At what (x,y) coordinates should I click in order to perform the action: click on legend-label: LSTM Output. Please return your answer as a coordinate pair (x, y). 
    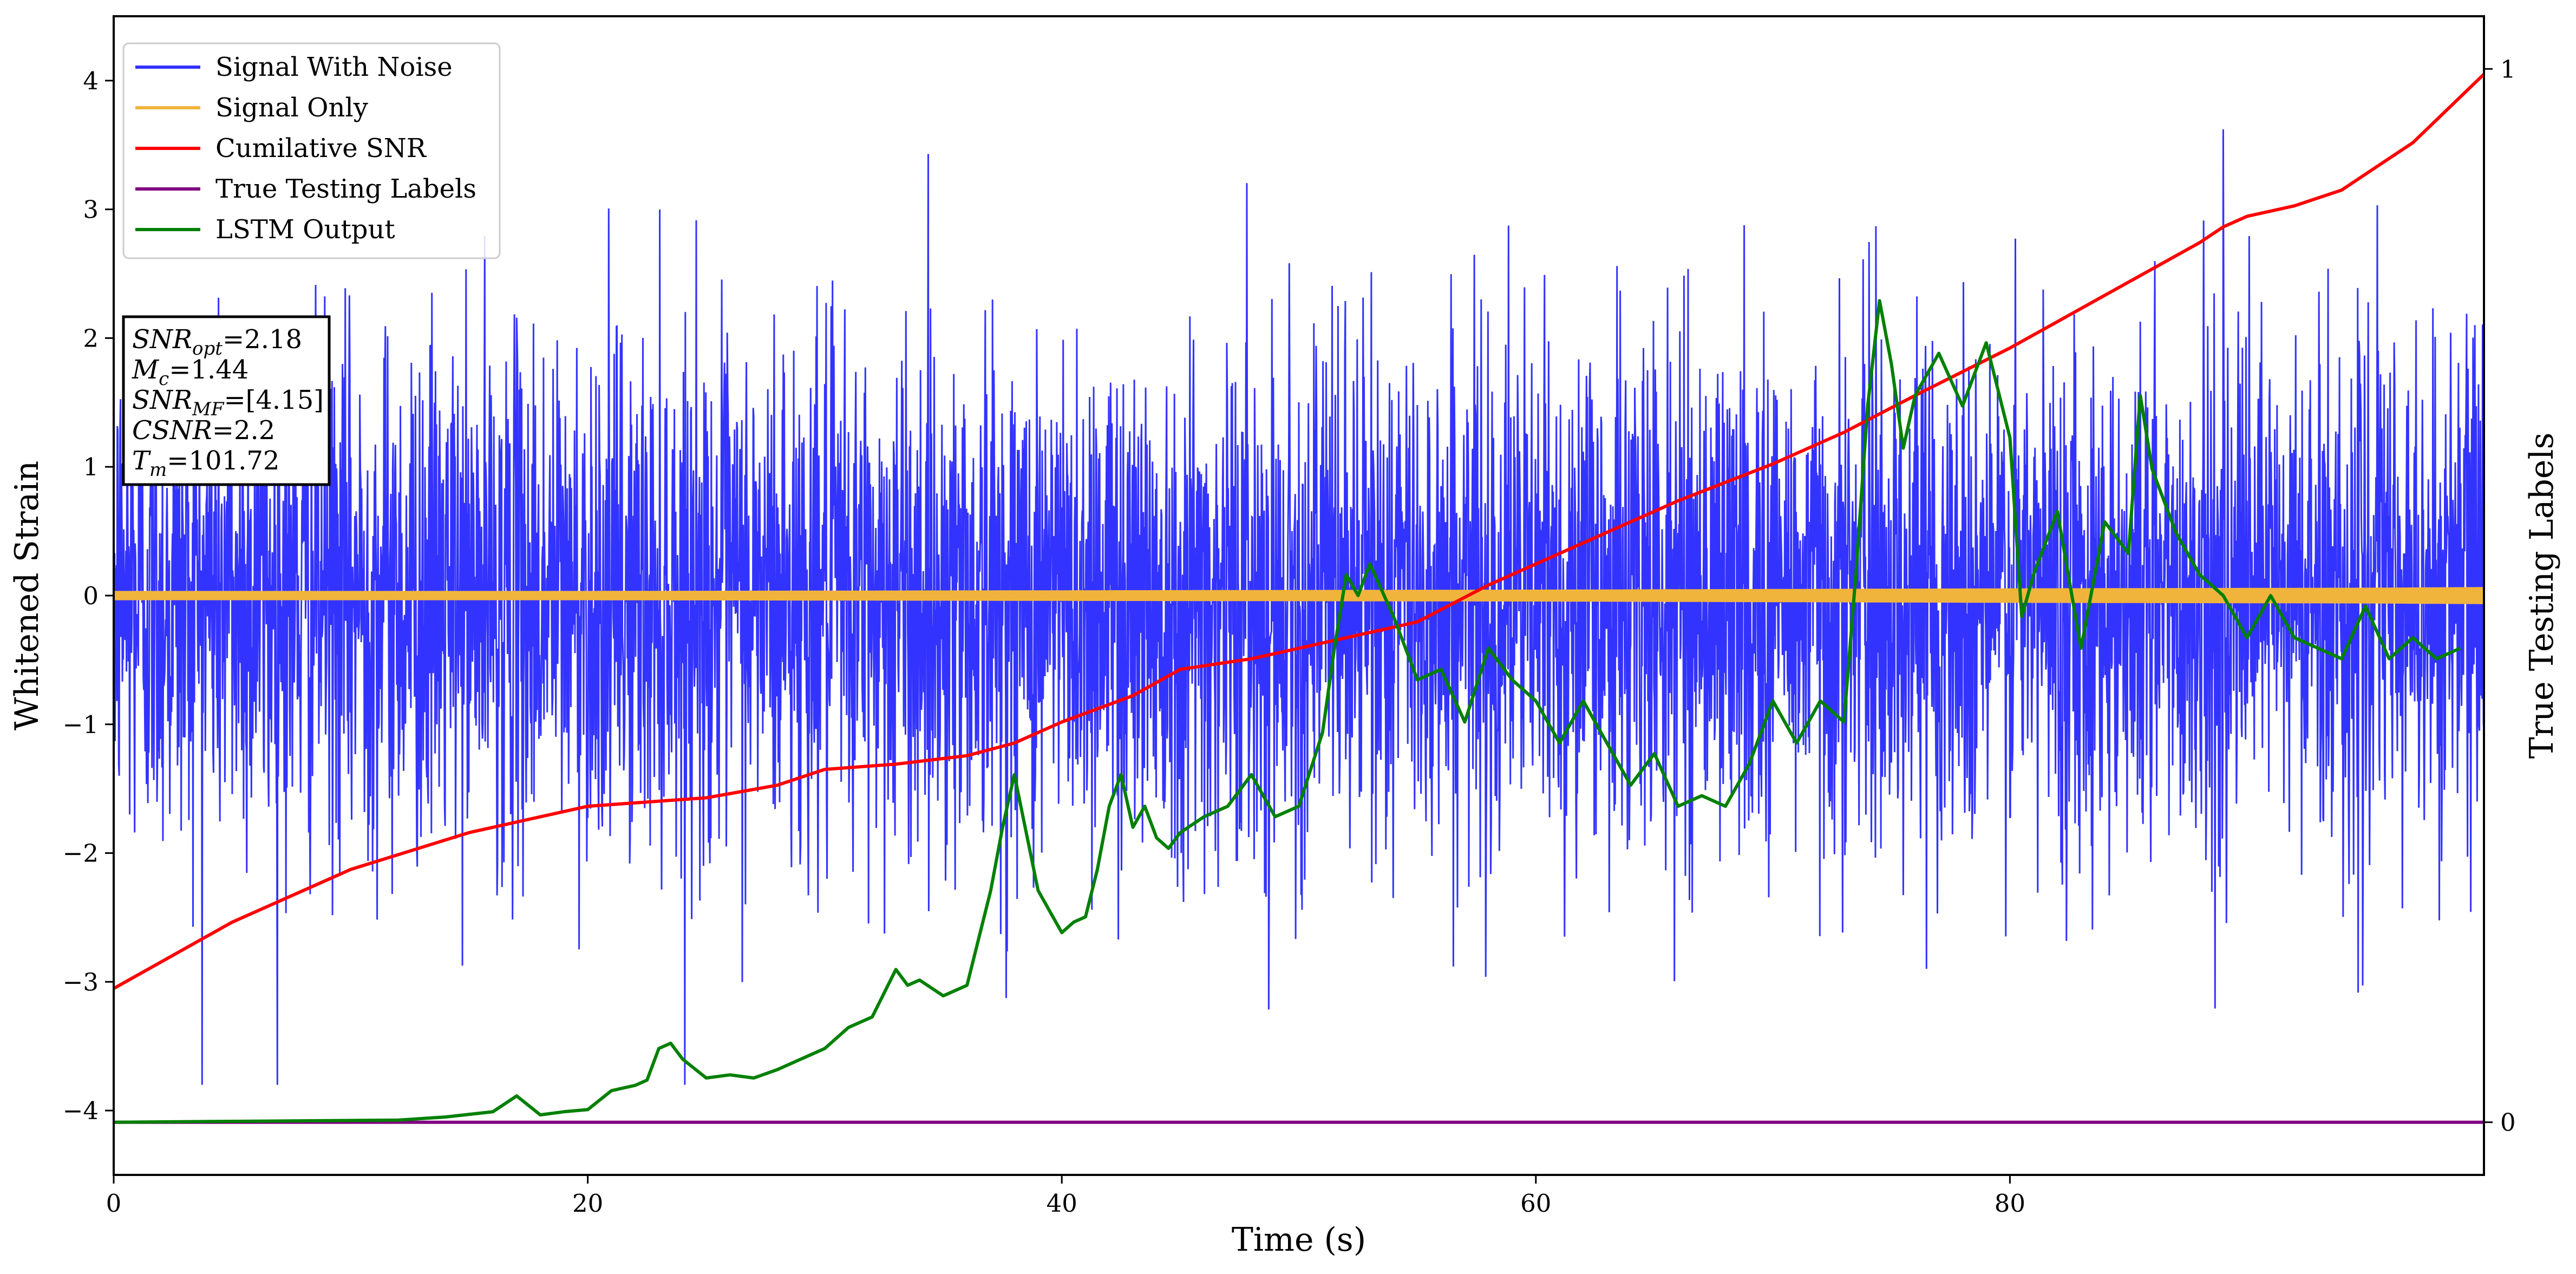
    Looking at the image, I should click on (305, 229).